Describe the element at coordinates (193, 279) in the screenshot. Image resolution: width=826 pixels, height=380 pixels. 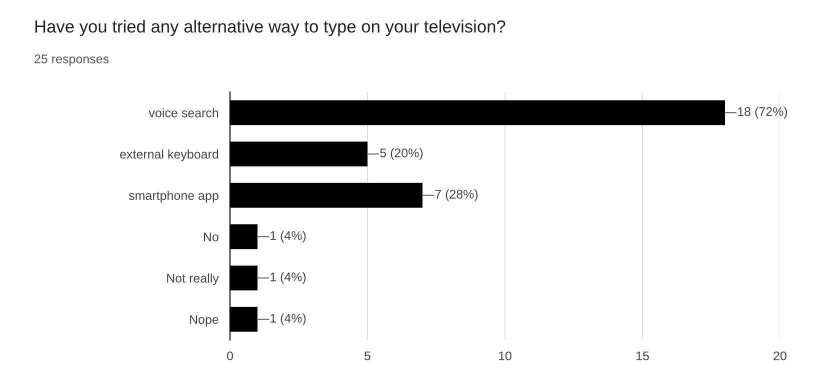
I see `y-tick-label: Not really` at that location.